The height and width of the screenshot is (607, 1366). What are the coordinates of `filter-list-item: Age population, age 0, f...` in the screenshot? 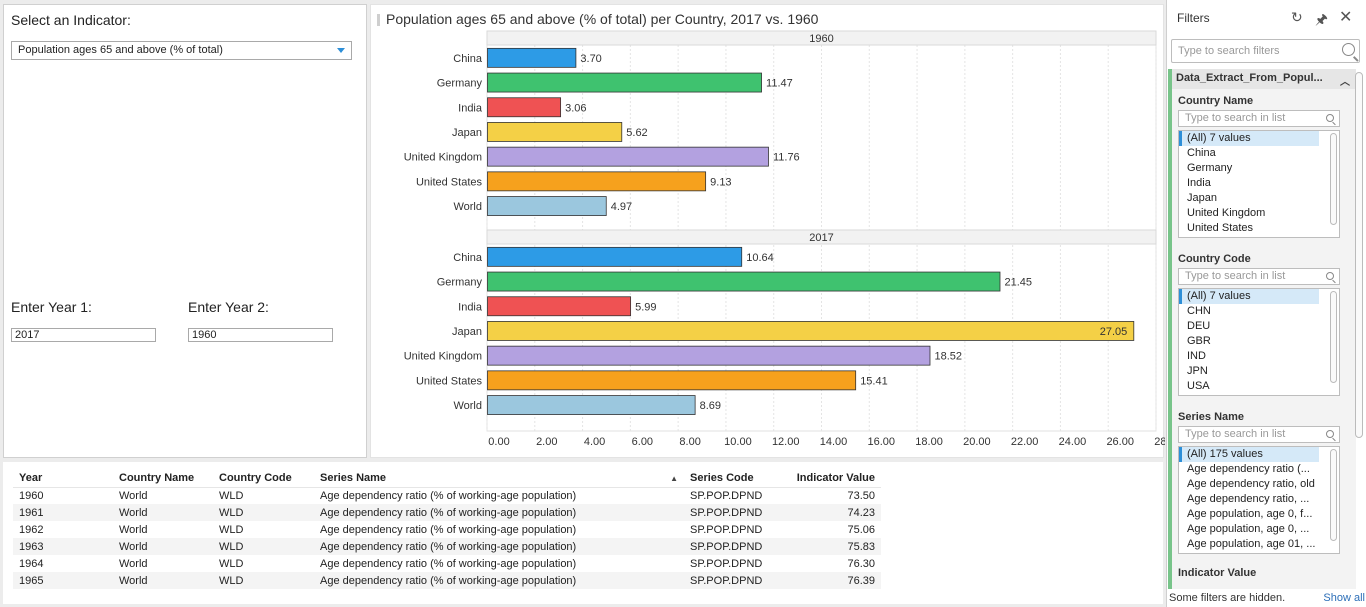 It's located at (1250, 514).